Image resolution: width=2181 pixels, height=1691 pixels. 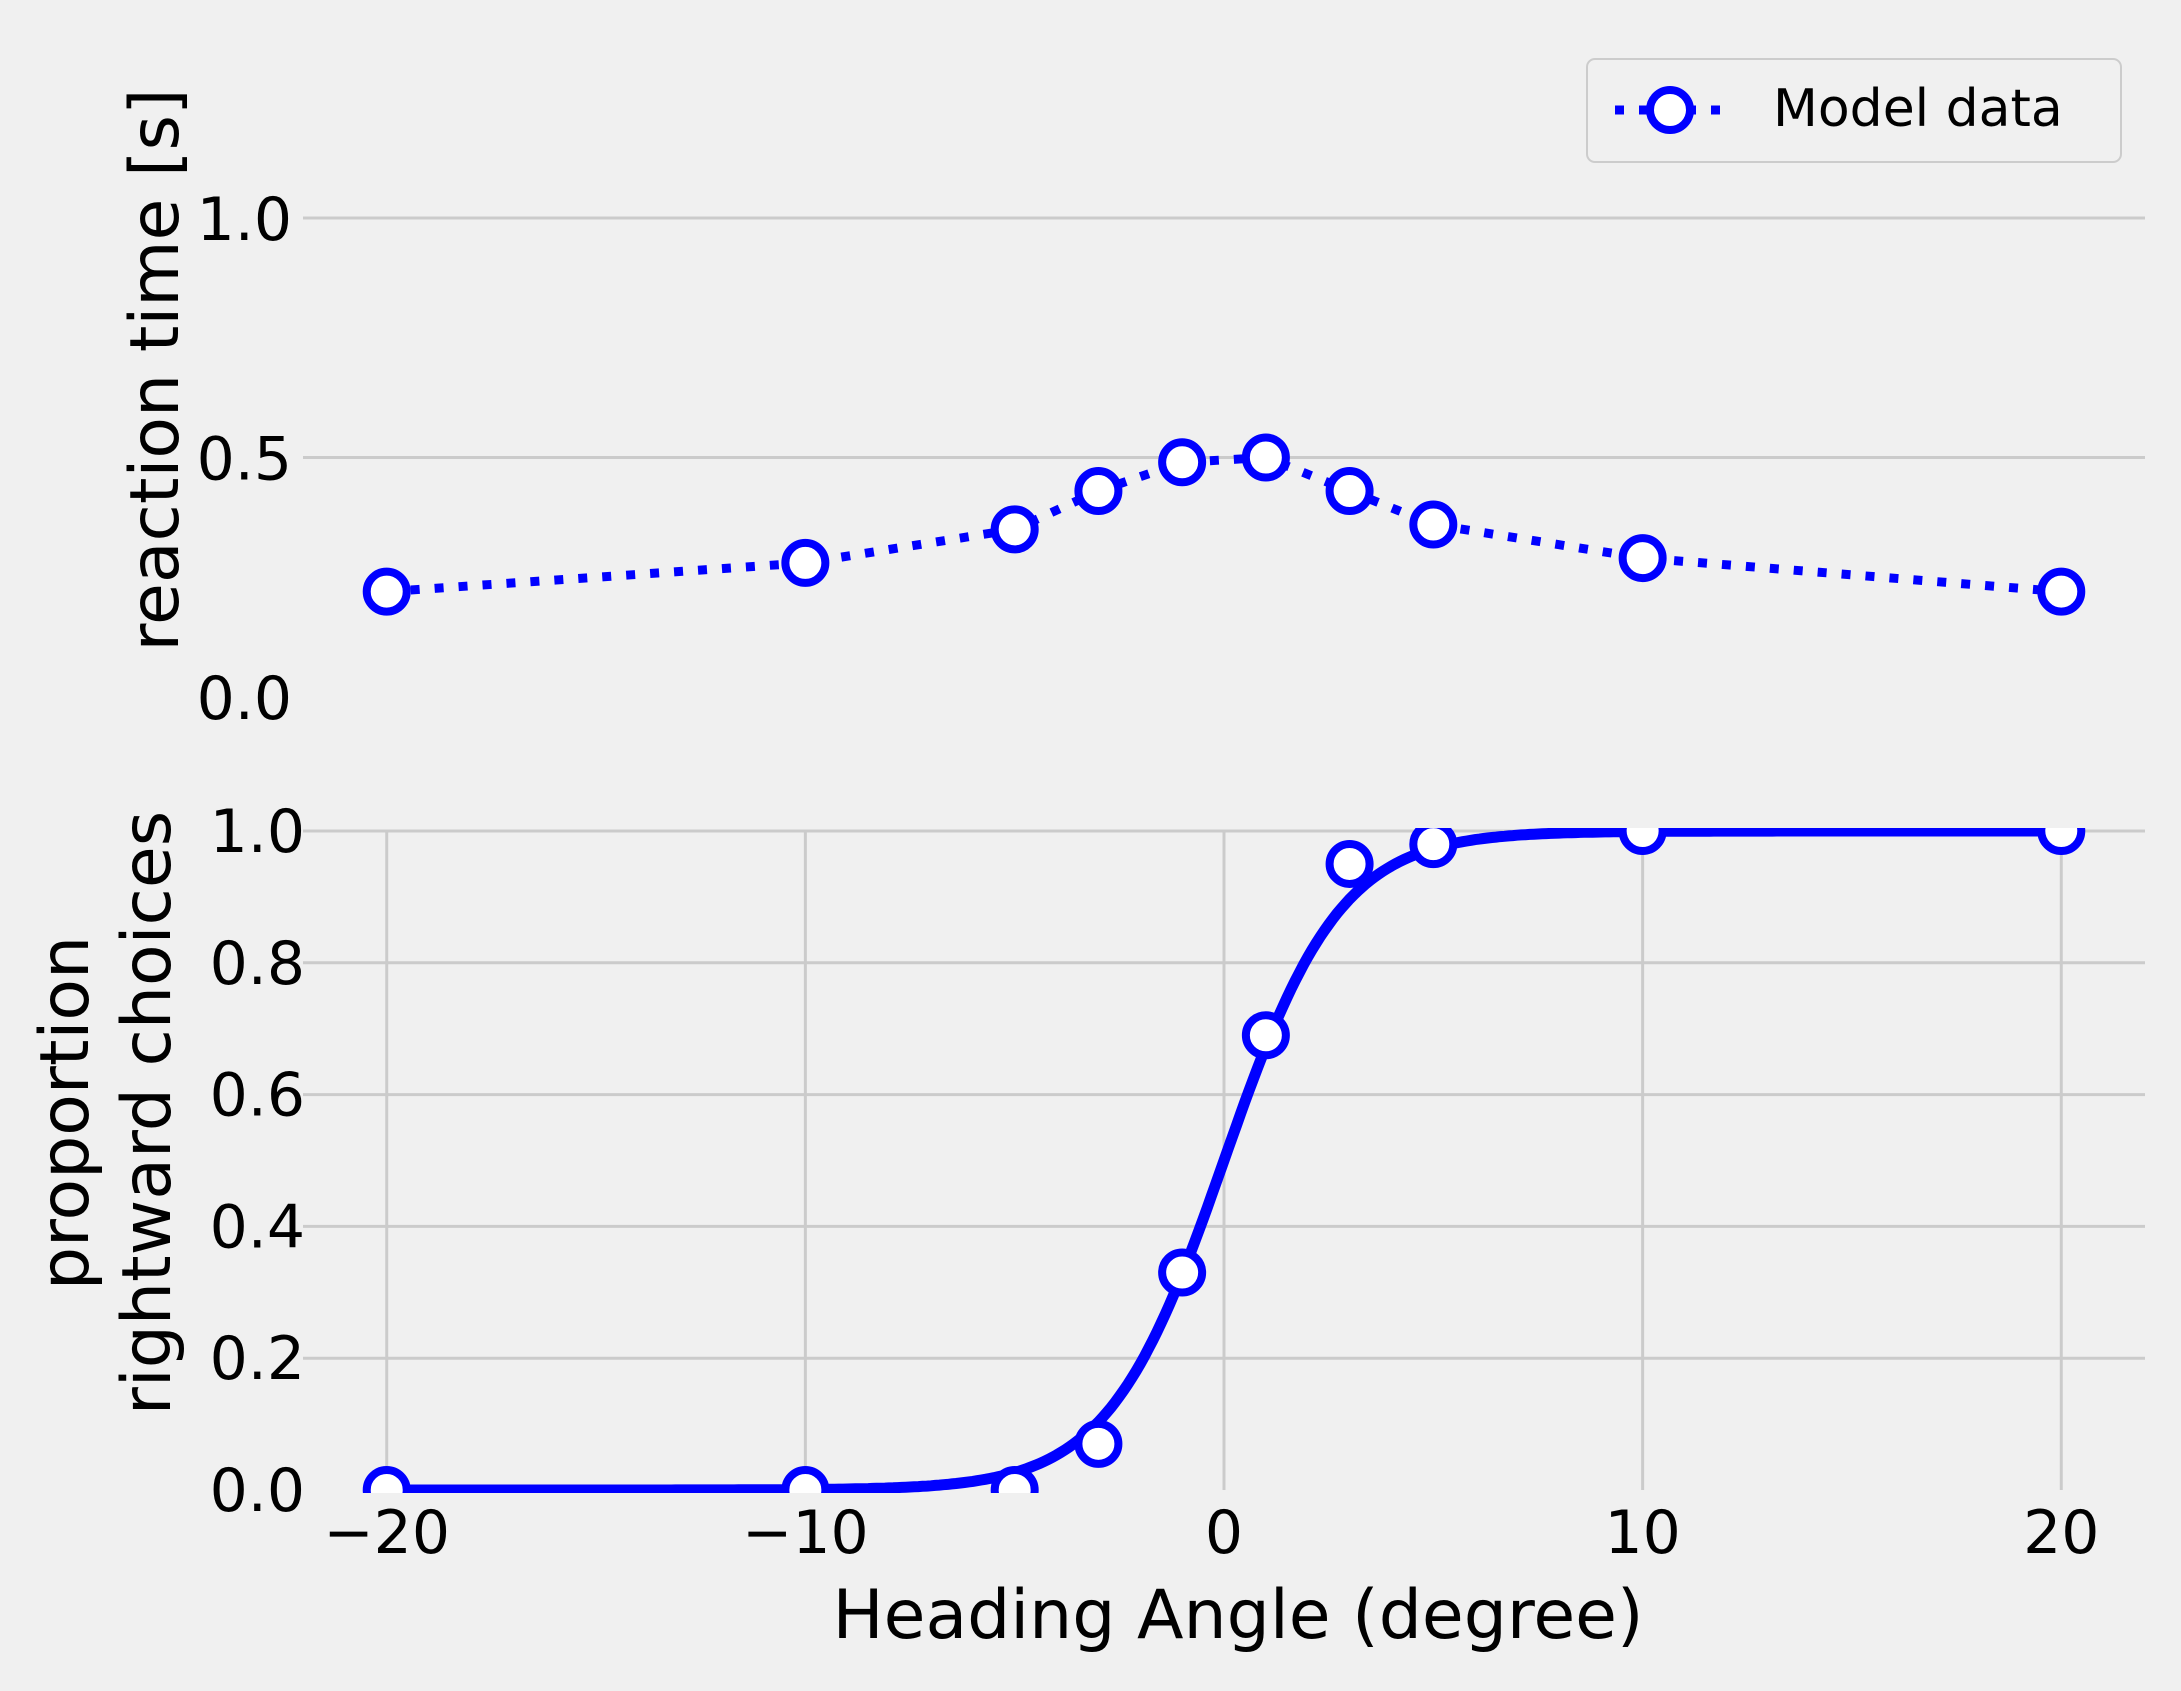 What do you see at coordinates (147, 1113) in the screenshot?
I see `bottom-y-axis-label-line-2: rightward choices` at bounding box center [147, 1113].